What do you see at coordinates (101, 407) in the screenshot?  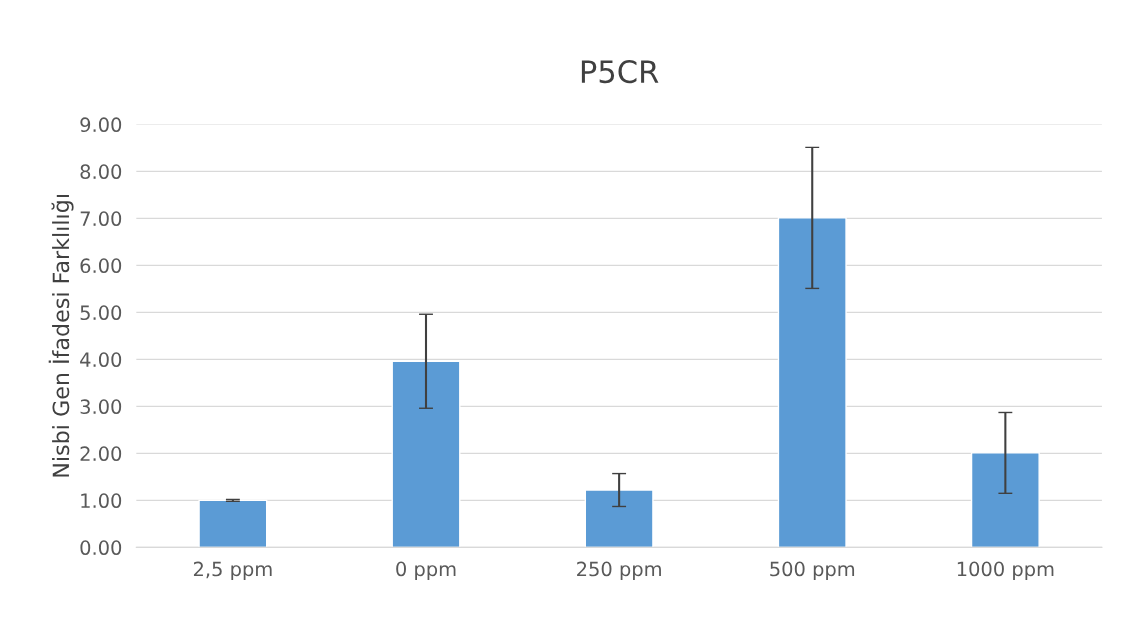 I see `y-tick-label: 3.00` at bounding box center [101, 407].